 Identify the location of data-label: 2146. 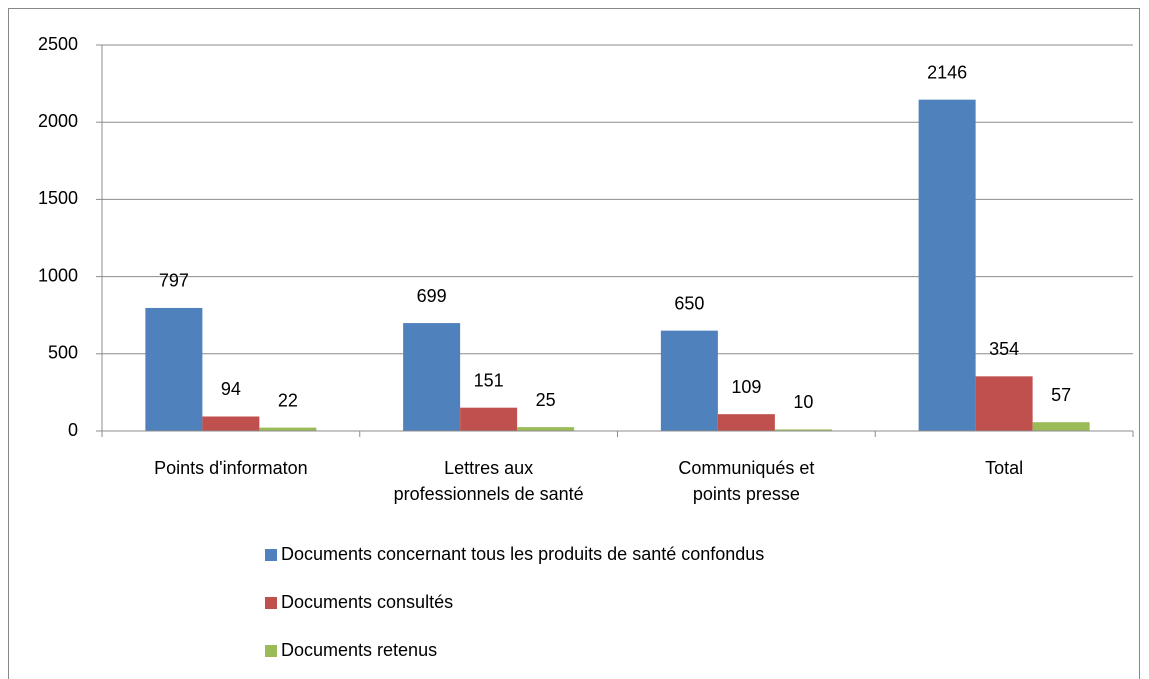
(947, 72).